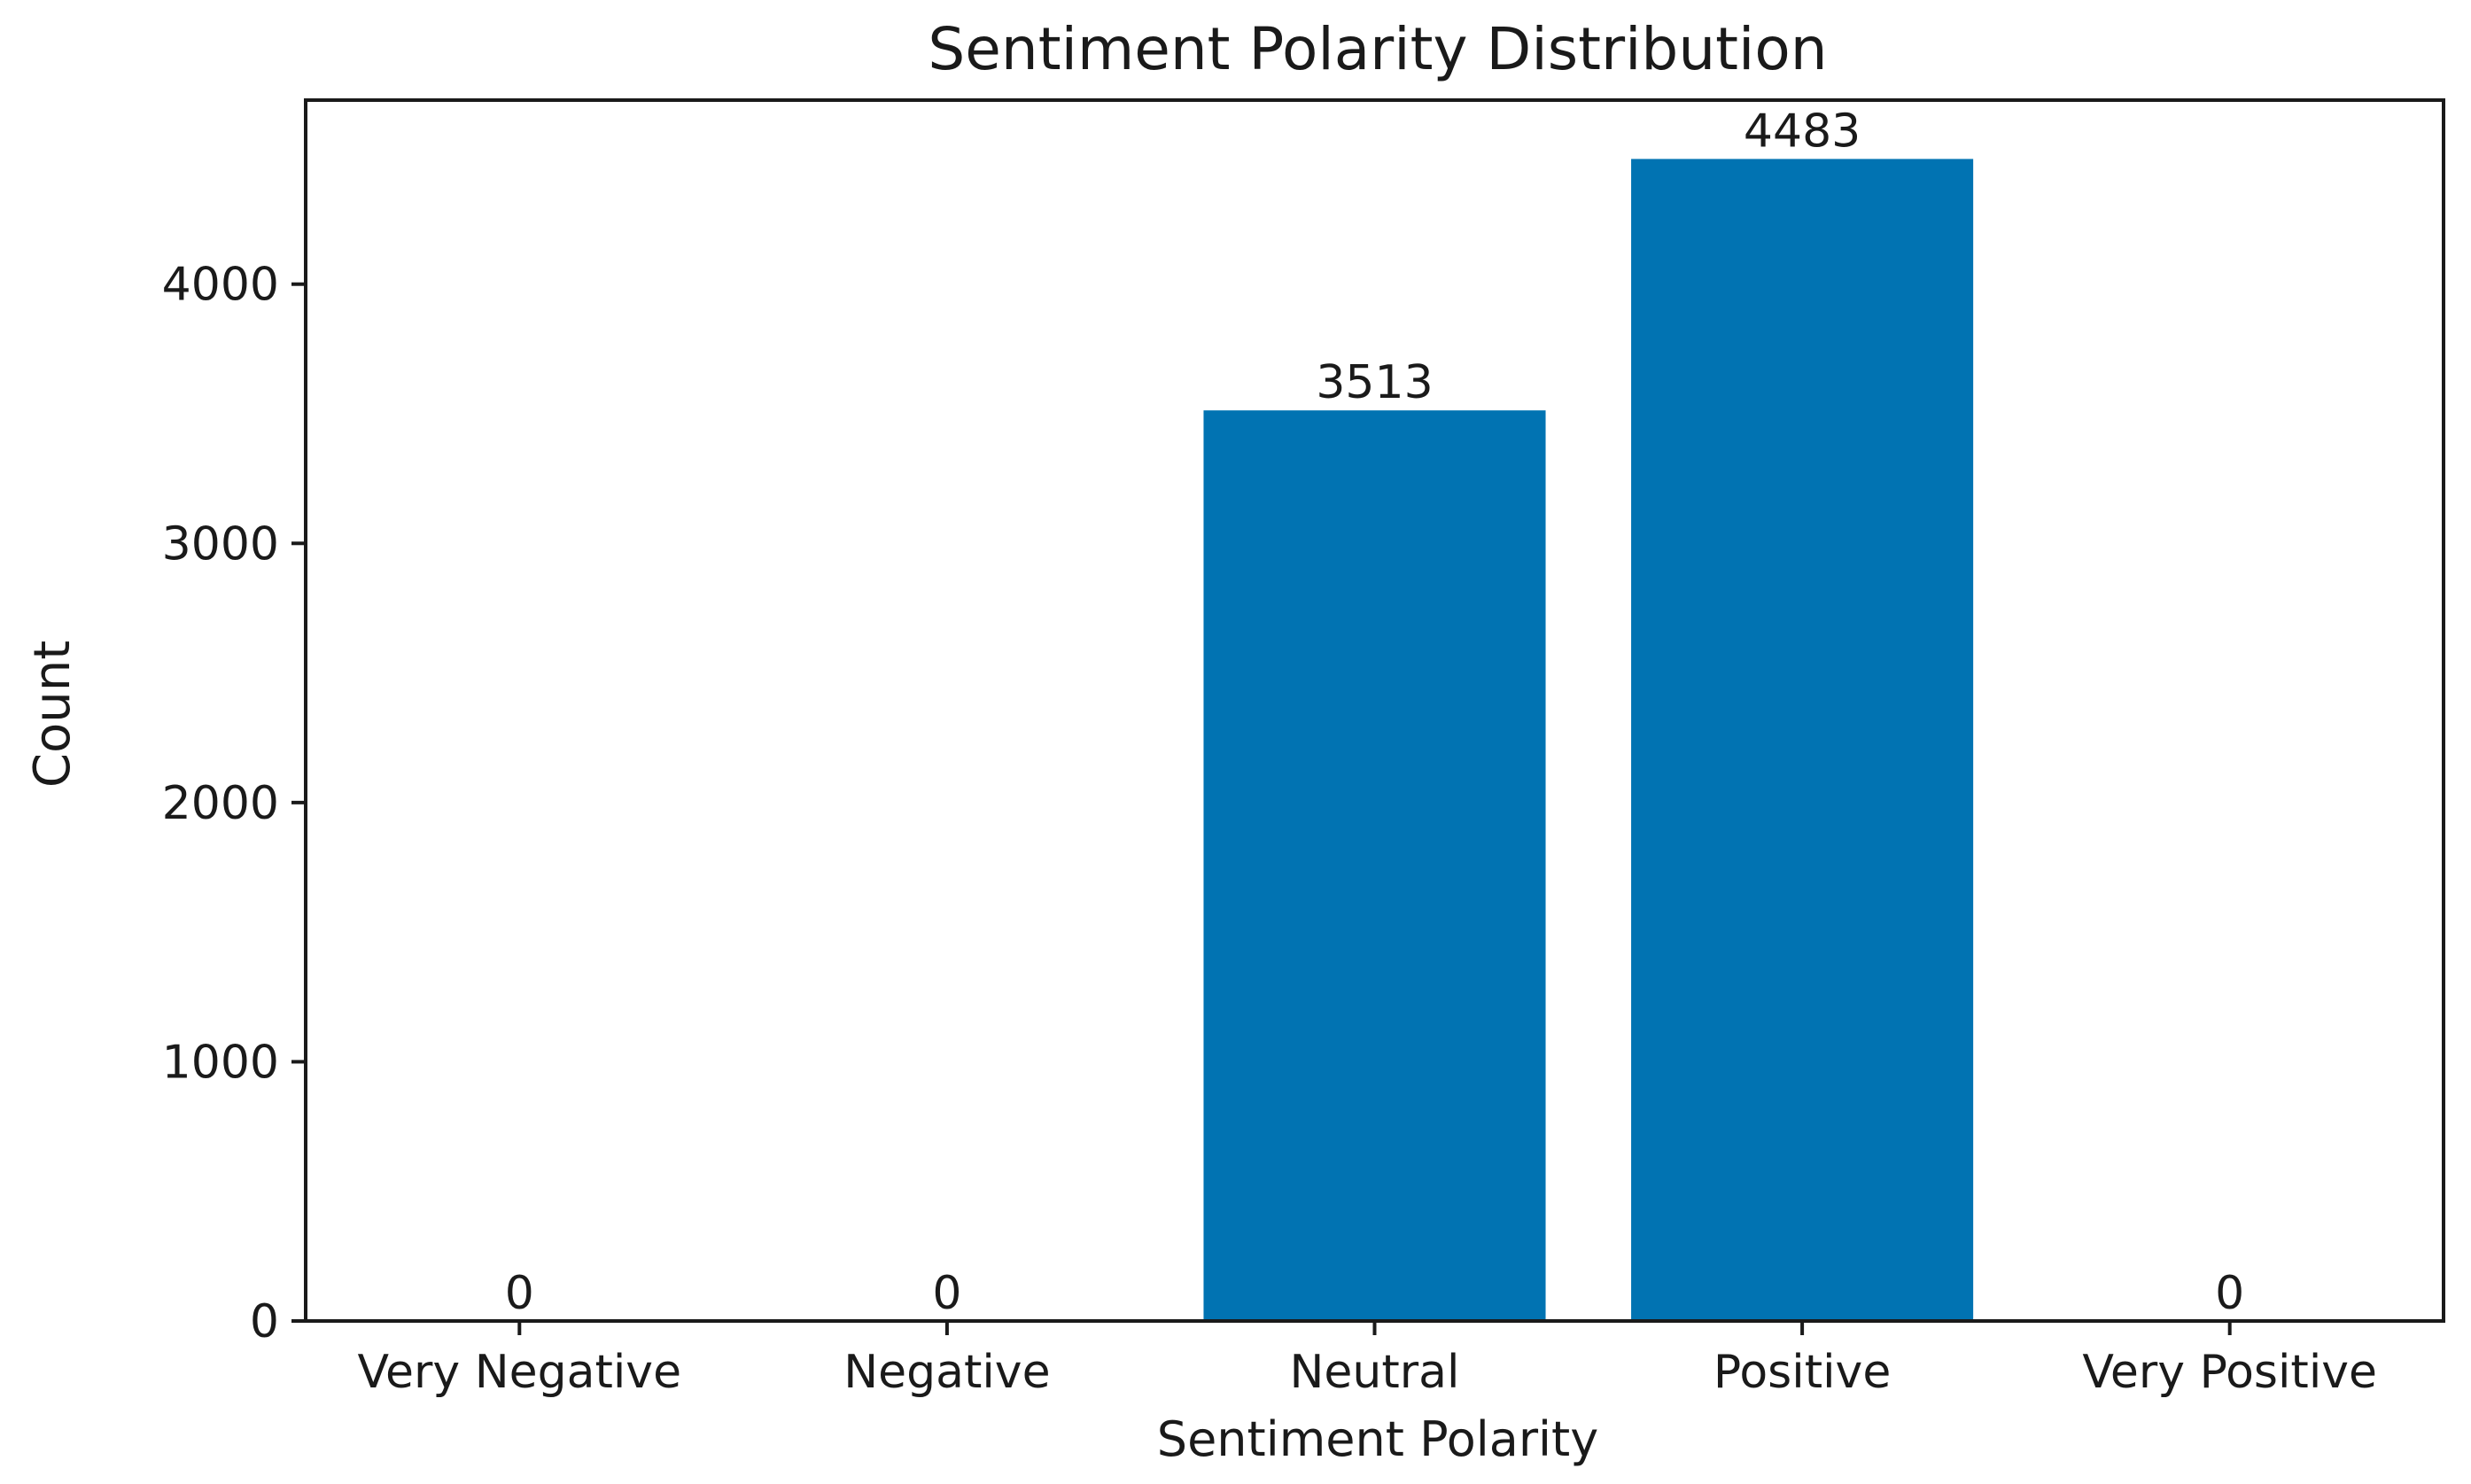 The width and height of the screenshot is (2471, 1484). What do you see at coordinates (946, 1372) in the screenshot?
I see `x-tick-label: Negative` at bounding box center [946, 1372].